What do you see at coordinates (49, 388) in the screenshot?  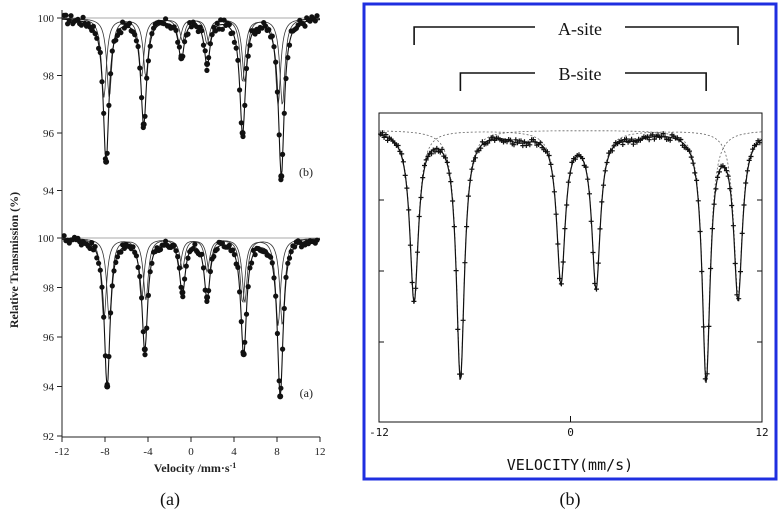 I see `y-tick-label: 94` at bounding box center [49, 388].